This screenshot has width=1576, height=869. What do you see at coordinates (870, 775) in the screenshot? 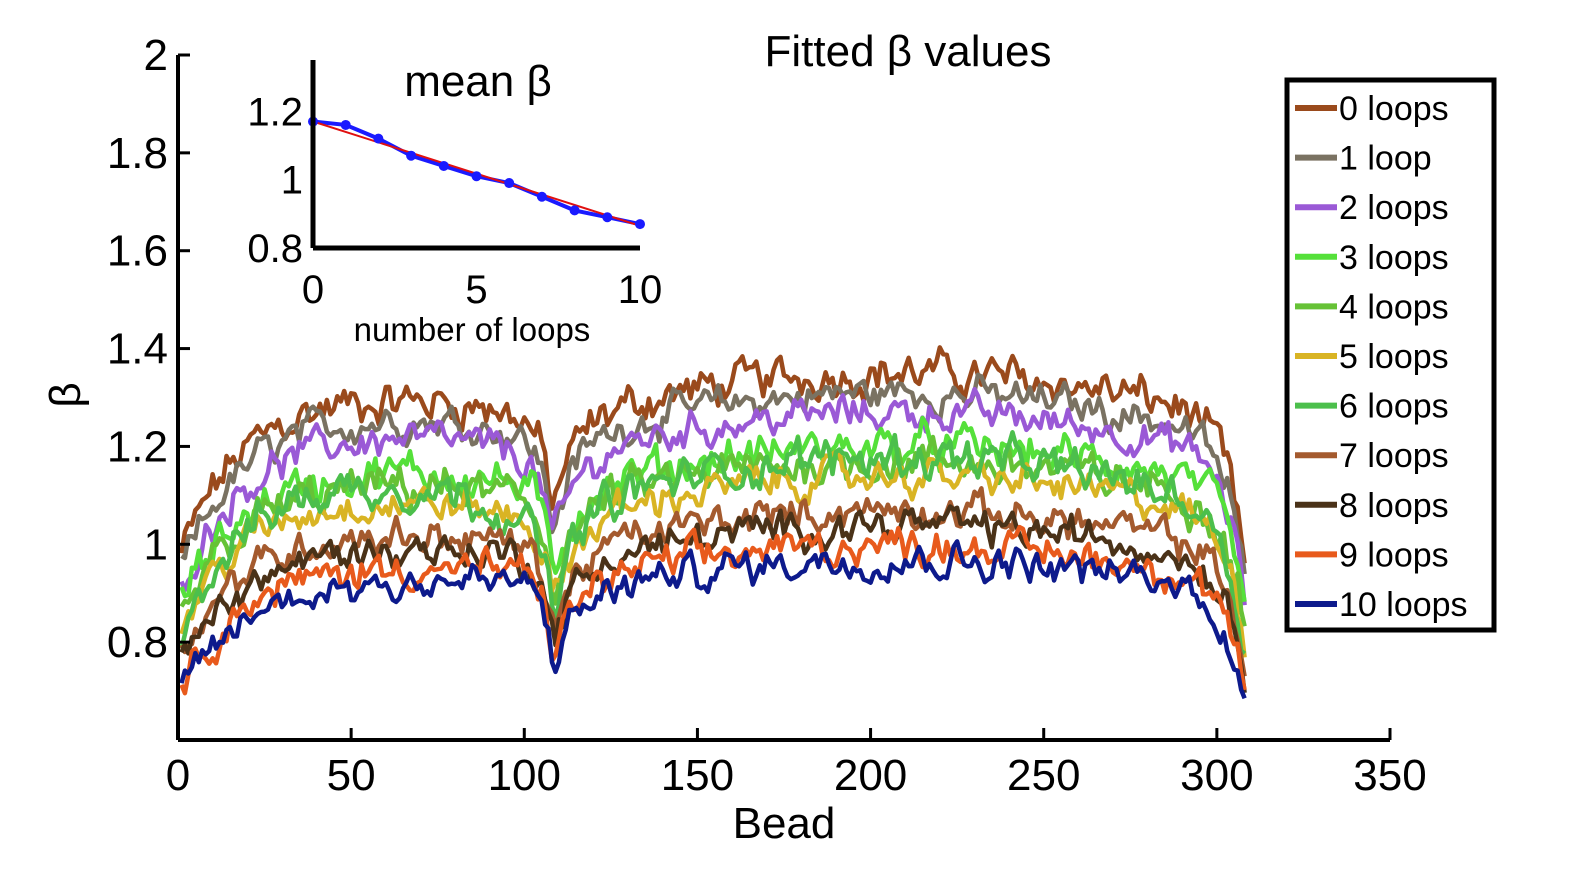
I see `x-tick-label-4: 200` at bounding box center [870, 775].